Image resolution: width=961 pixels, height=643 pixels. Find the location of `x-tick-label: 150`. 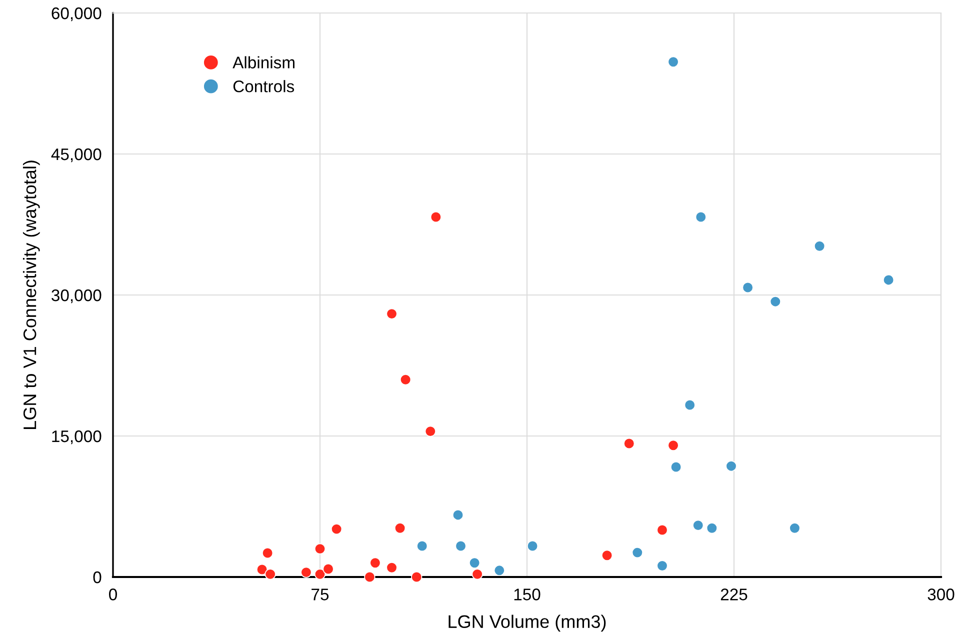

x-tick-label: 150 is located at coordinates (527, 594).